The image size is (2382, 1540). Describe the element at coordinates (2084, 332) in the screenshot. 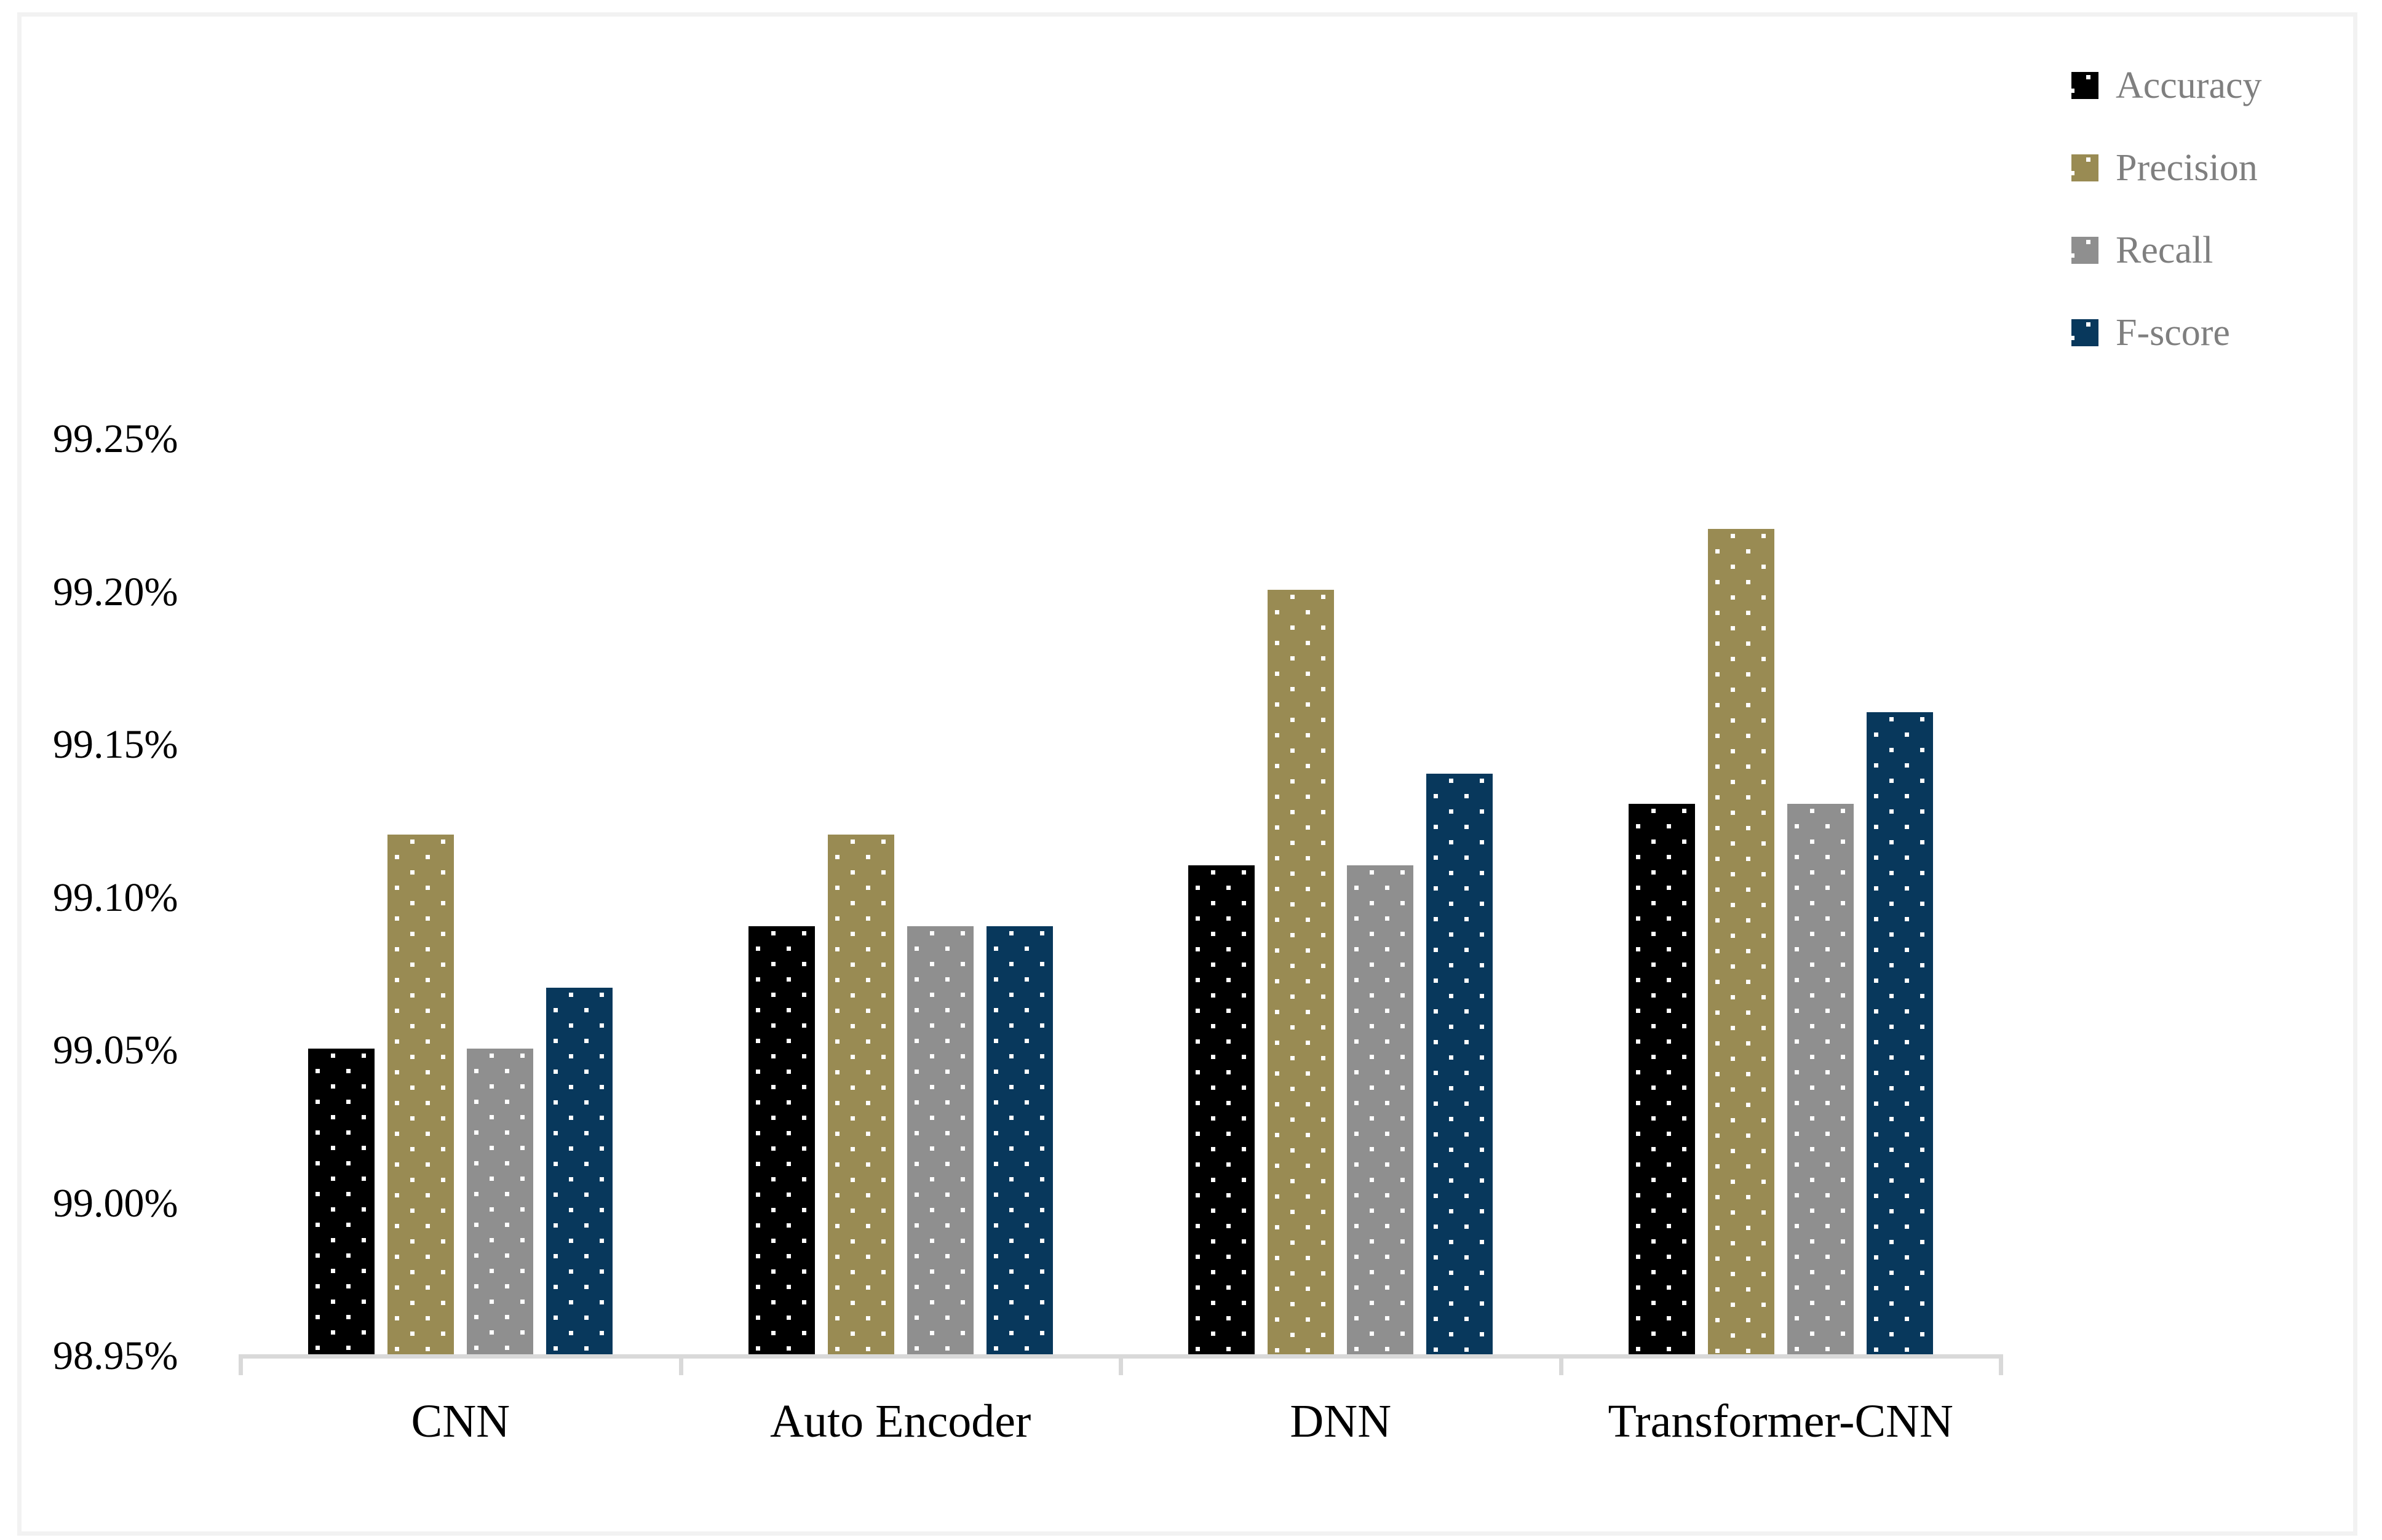

I see `legend-swatch-f-score-icon` at that location.